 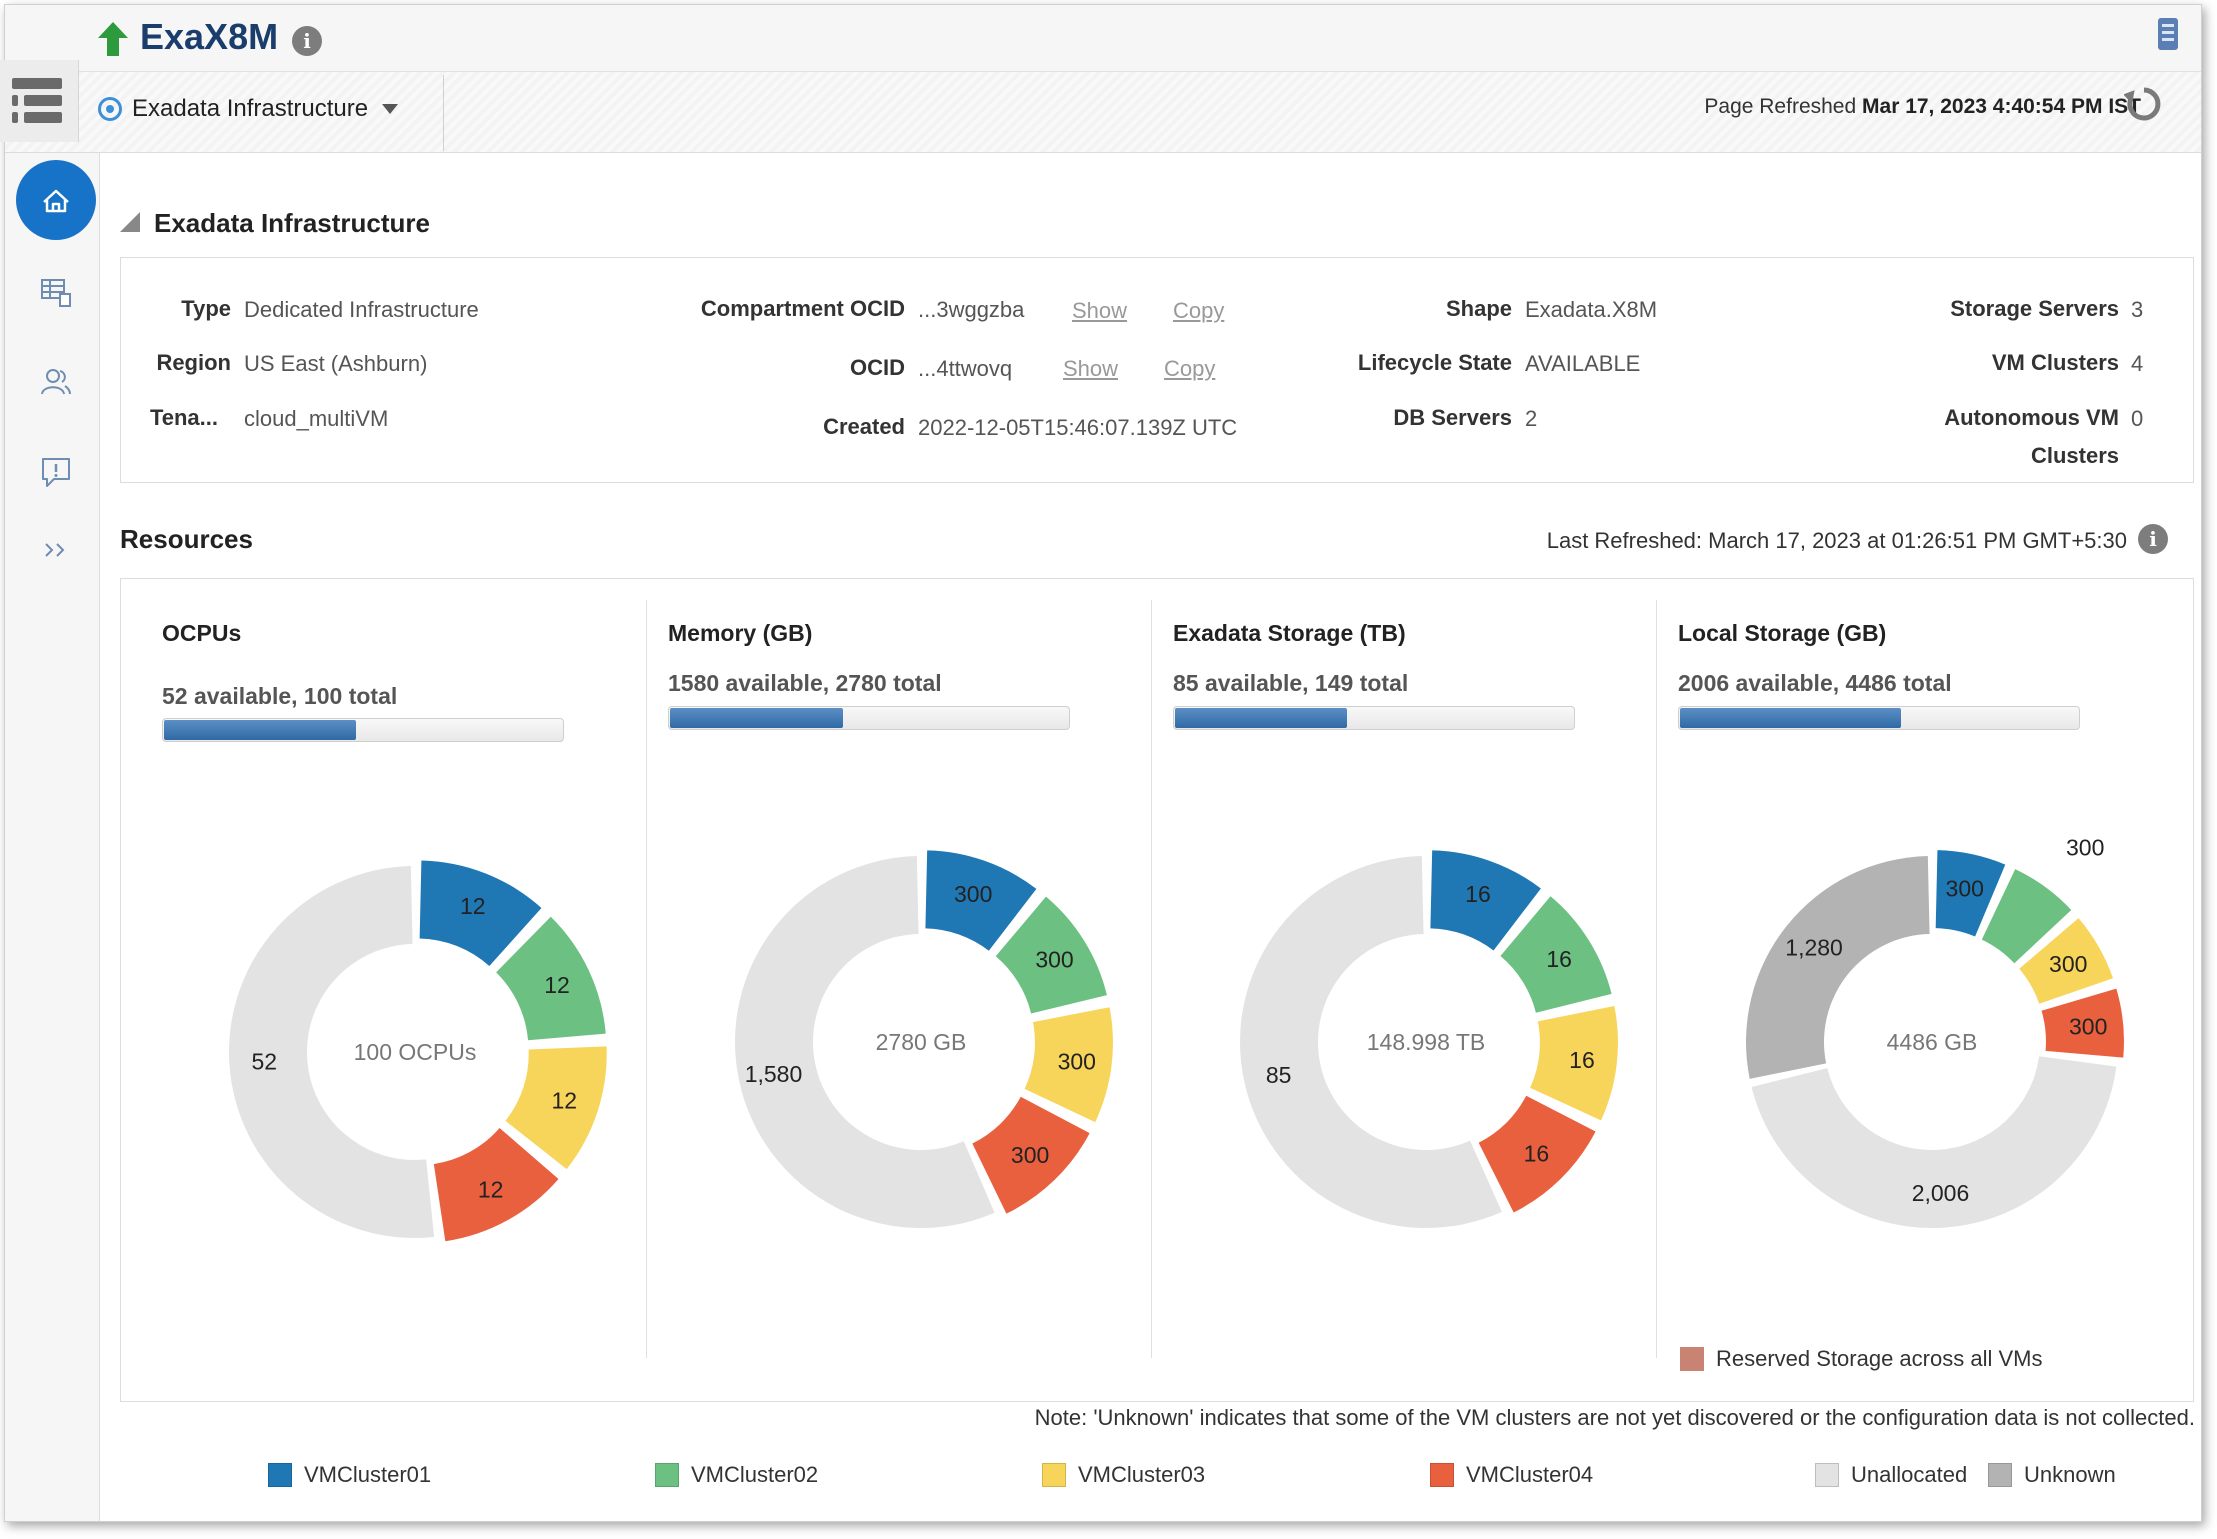 I want to click on created-value: 2022-12-05T15:46:07.139Z UTC, so click(x=1078, y=427).